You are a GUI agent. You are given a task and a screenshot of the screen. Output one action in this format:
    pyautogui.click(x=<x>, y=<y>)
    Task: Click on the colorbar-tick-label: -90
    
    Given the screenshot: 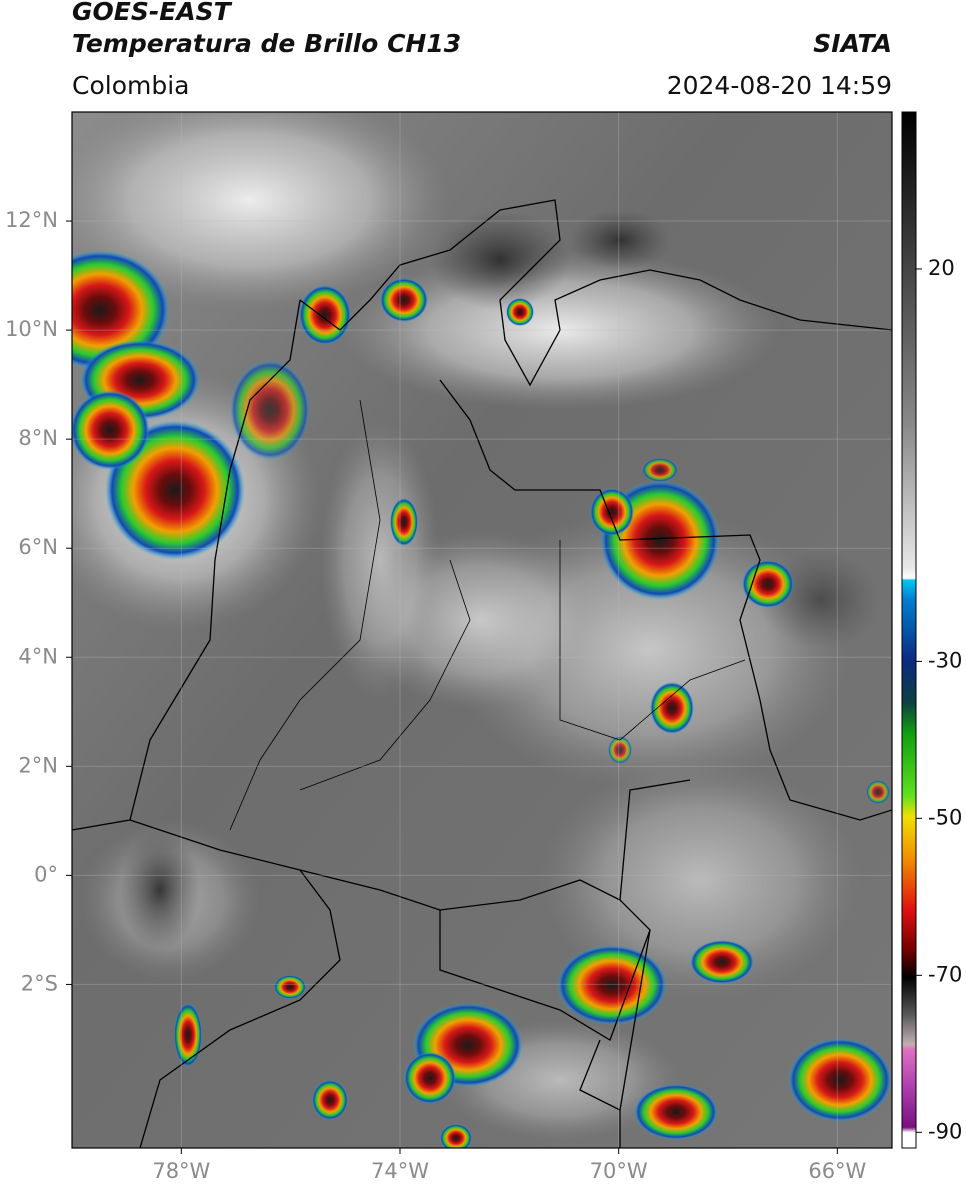 What is the action you would take?
    pyautogui.click(x=945, y=1131)
    